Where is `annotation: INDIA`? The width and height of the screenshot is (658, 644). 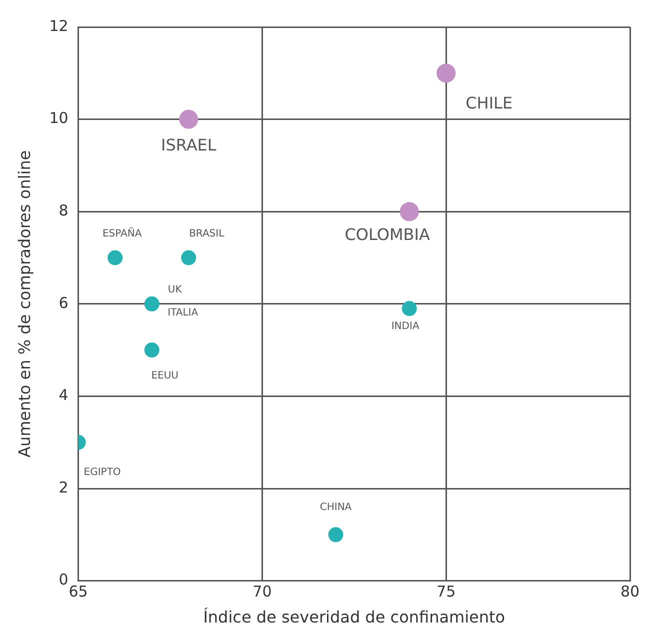 annotation: INDIA is located at coordinates (405, 326).